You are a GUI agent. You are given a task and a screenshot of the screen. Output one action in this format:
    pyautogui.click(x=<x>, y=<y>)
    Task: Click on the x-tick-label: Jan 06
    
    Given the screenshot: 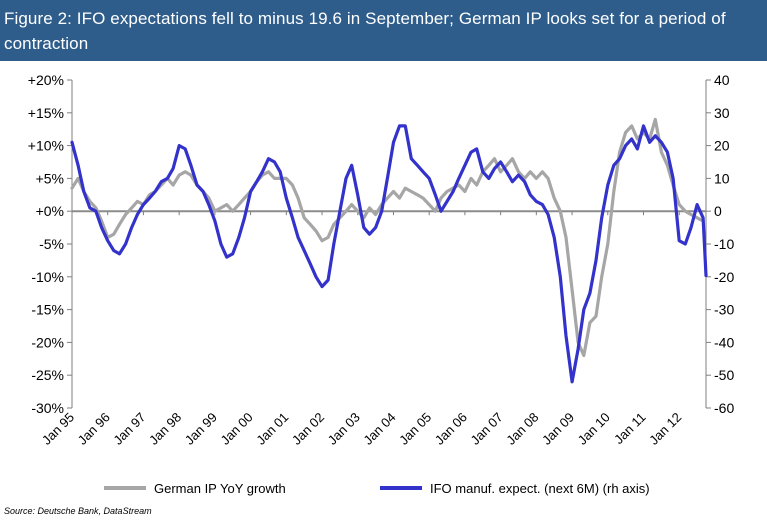 What is the action you would take?
    pyautogui.click(x=451, y=429)
    